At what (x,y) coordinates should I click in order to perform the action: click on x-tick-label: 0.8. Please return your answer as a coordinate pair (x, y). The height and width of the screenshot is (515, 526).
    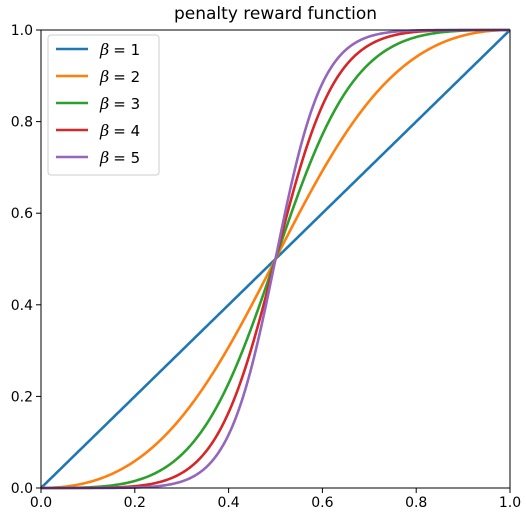
    Looking at the image, I should click on (416, 503).